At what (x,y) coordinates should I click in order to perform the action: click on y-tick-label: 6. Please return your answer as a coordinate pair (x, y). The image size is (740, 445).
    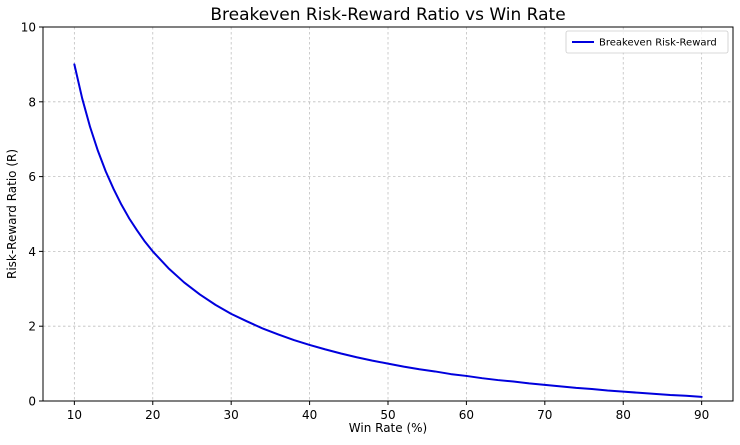
    Looking at the image, I should click on (32, 177).